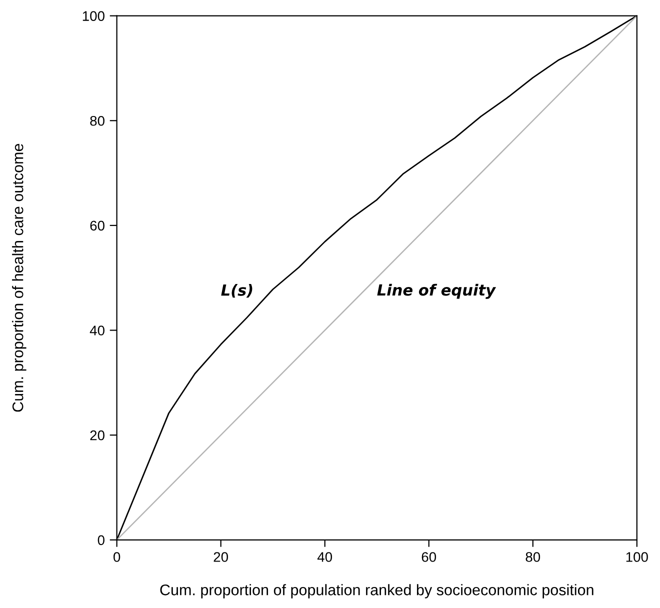 The width and height of the screenshot is (660, 608). What do you see at coordinates (324, 557) in the screenshot?
I see `x-tick-label: 40` at bounding box center [324, 557].